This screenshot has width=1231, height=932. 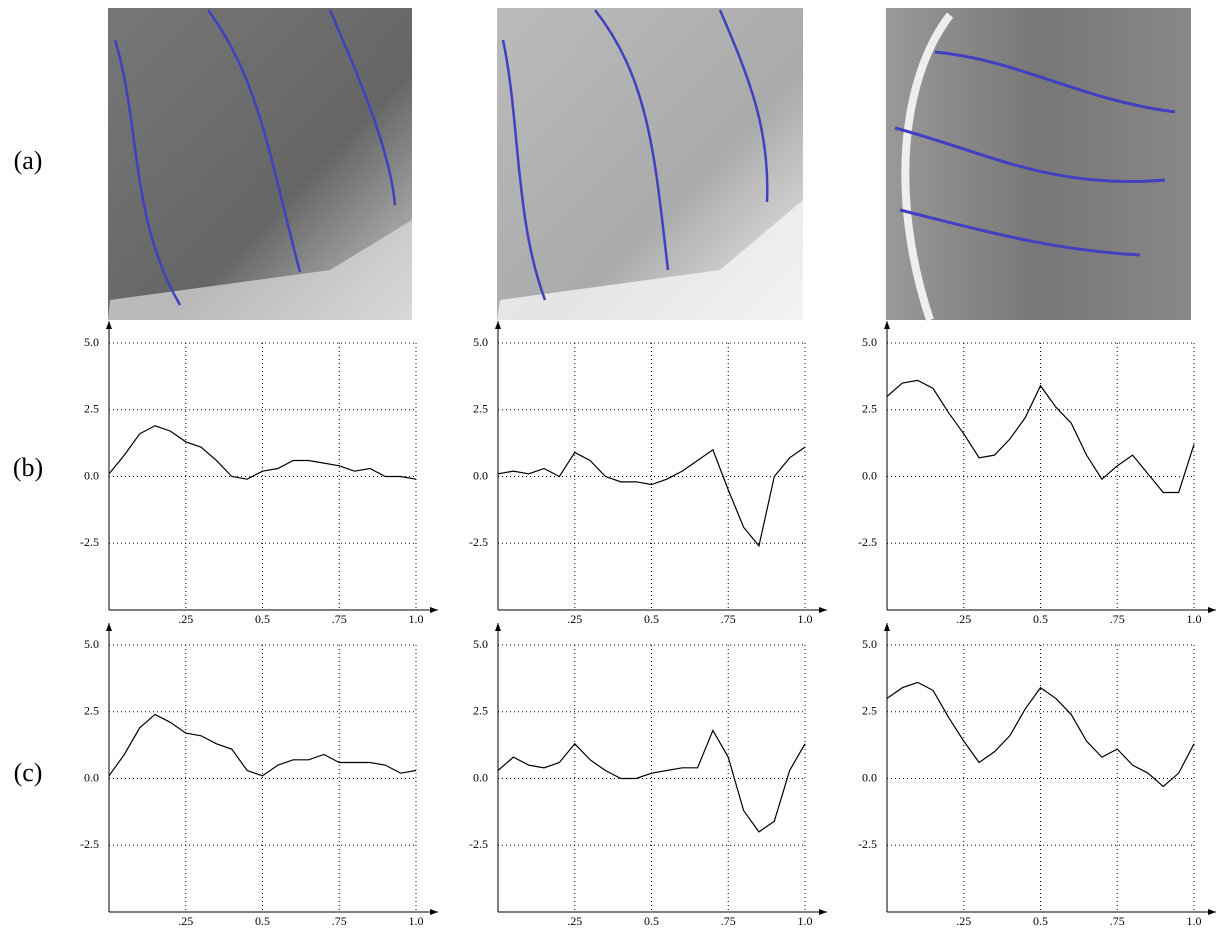 I want to click on row-label: (b), so click(x=28, y=467).